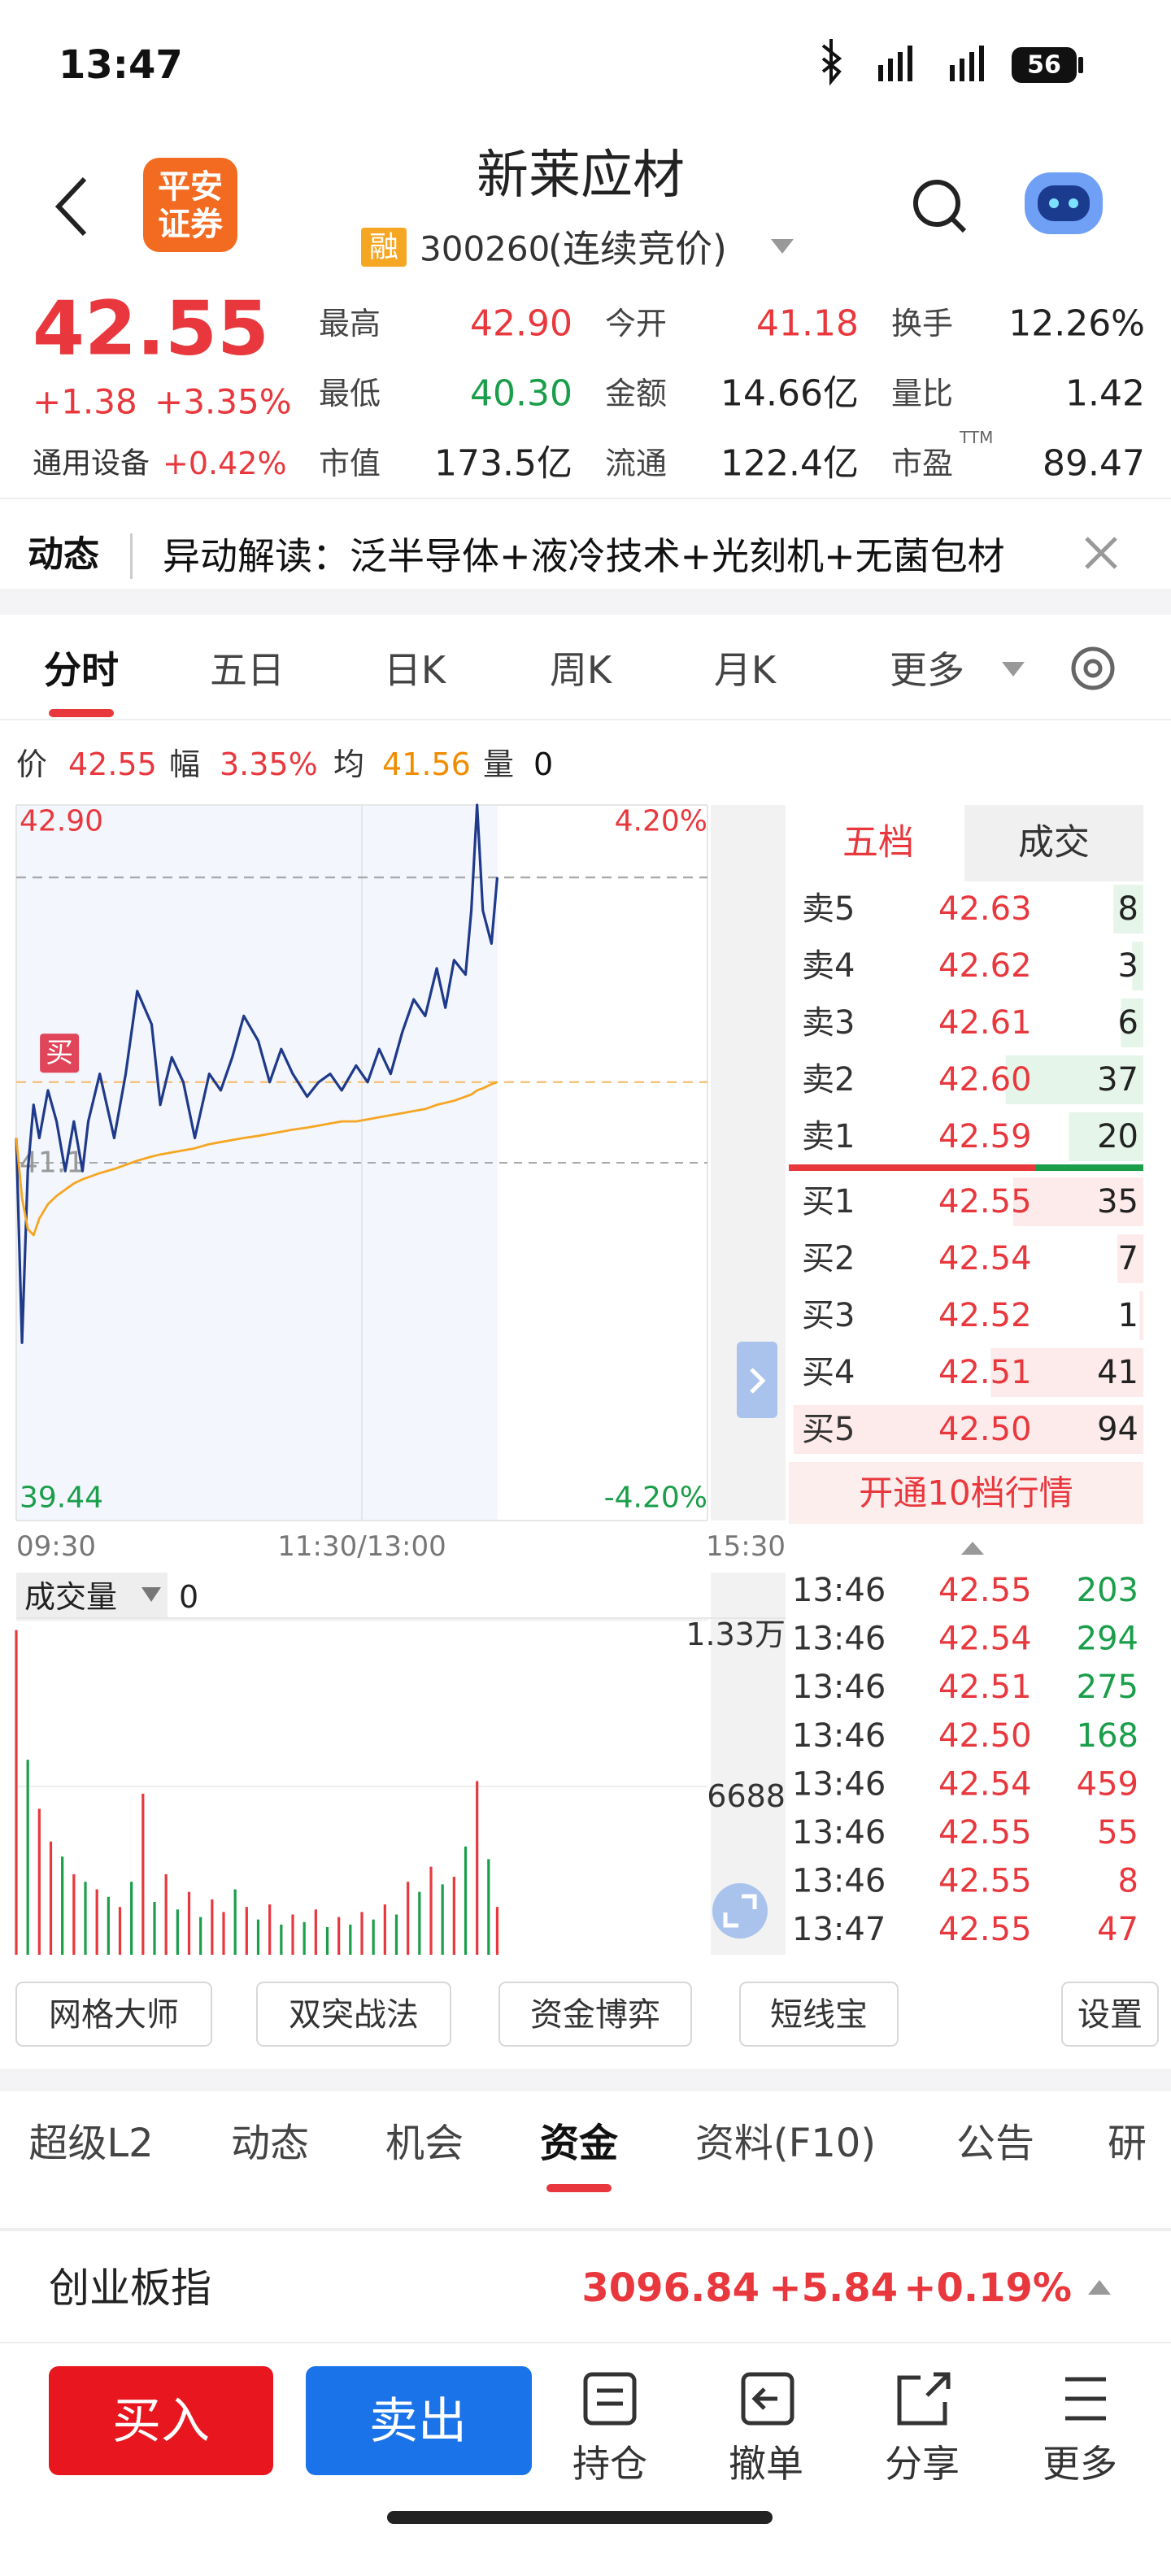  What do you see at coordinates (985, 1640) in the screenshot?
I see `trade-price: 42.54` at bounding box center [985, 1640].